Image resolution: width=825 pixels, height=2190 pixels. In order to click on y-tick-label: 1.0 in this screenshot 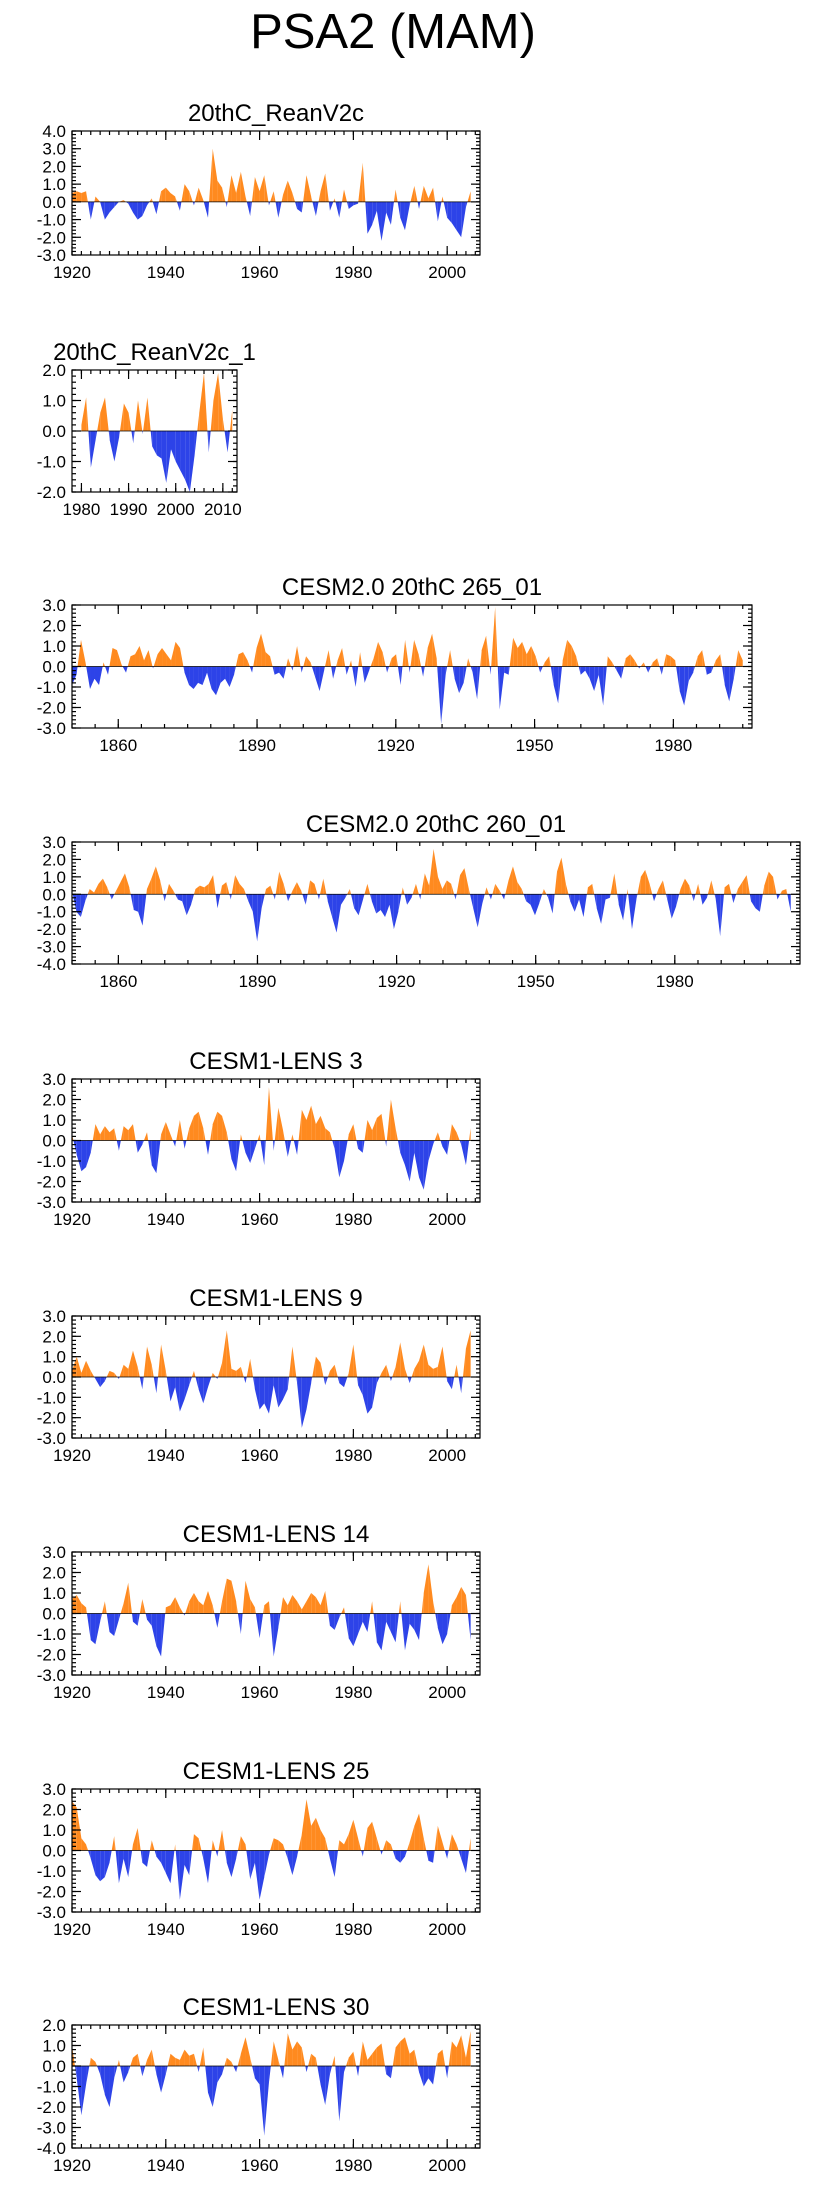, I will do `click(54, 877)`.